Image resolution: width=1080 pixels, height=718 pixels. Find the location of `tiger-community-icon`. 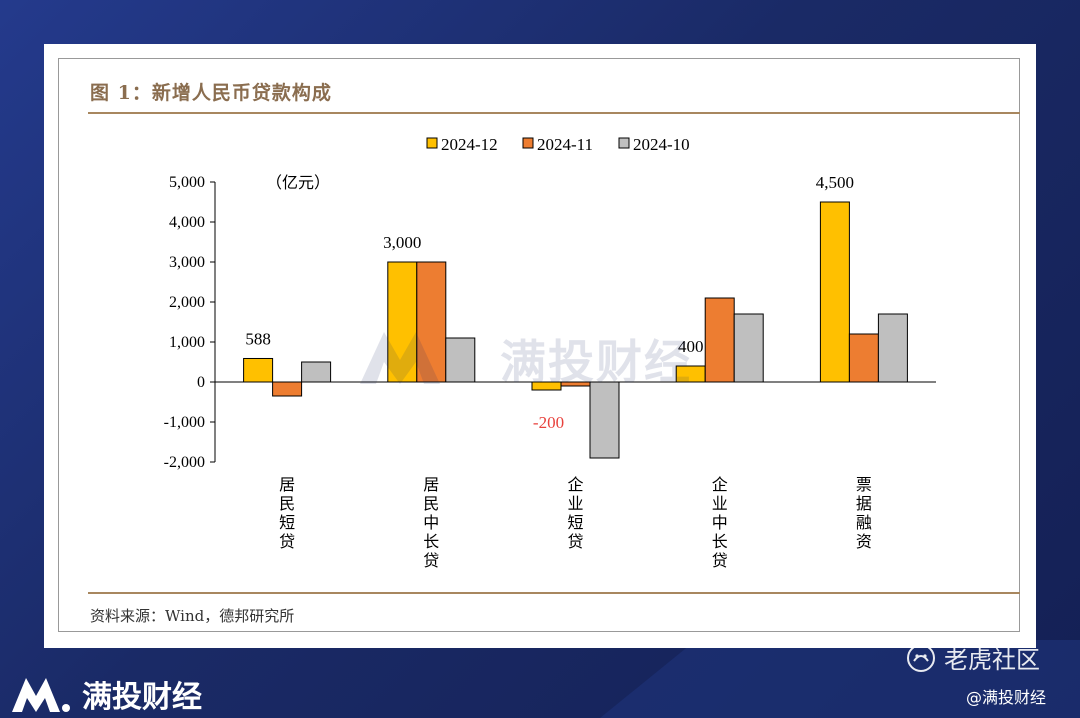

tiger-community-icon is located at coordinates (921, 657).